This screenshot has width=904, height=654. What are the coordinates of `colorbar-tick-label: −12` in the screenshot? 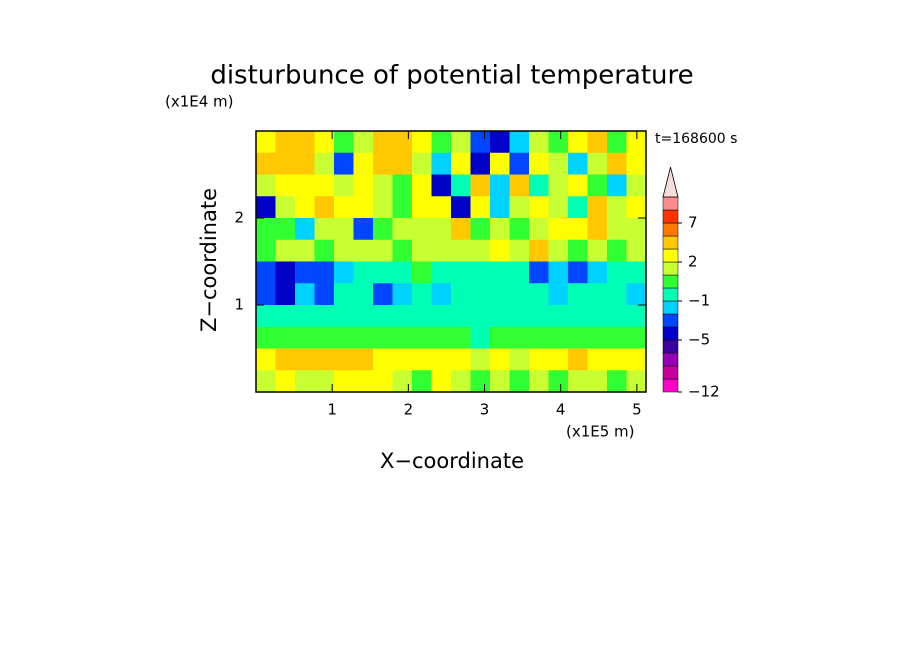 It's located at (704, 392).